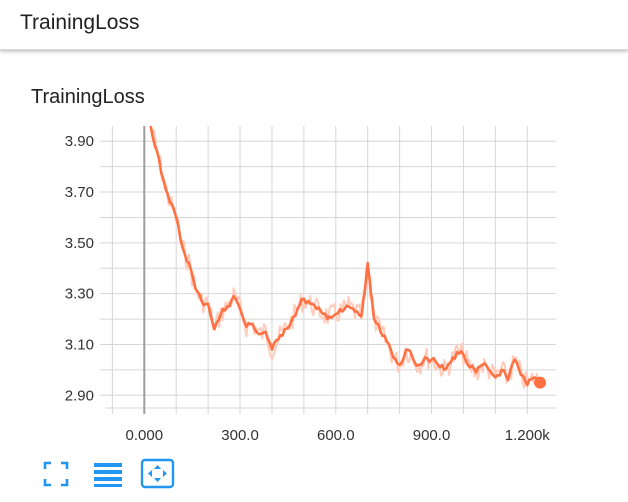 Image resolution: width=628 pixels, height=502 pixels. I want to click on y-tick-label: 3.10, so click(79, 344).